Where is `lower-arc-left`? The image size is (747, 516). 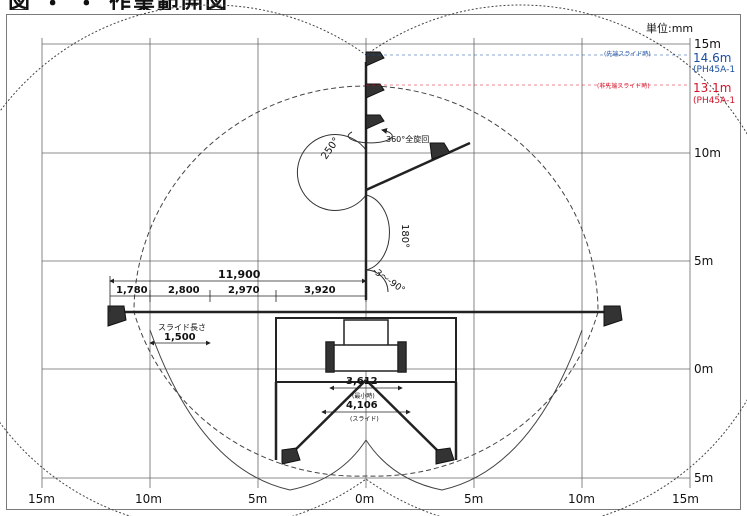
lower-arc-left is located at coordinates (258, 410).